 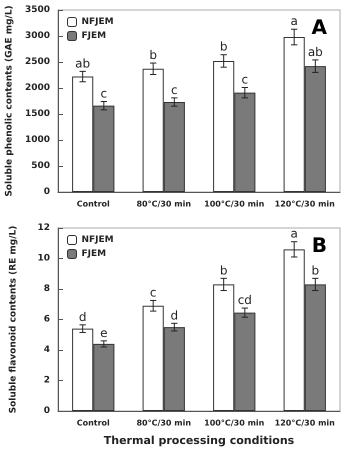 I want to click on chart-title: A, so click(x=320, y=27).